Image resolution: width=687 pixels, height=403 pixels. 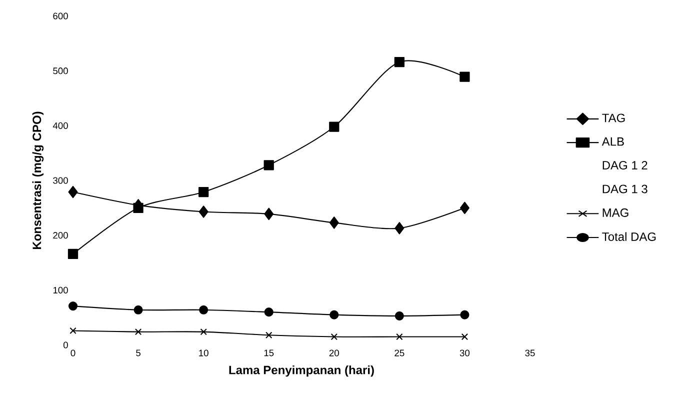 What do you see at coordinates (60, 290) in the screenshot?
I see `y-tick-label: 100` at bounding box center [60, 290].